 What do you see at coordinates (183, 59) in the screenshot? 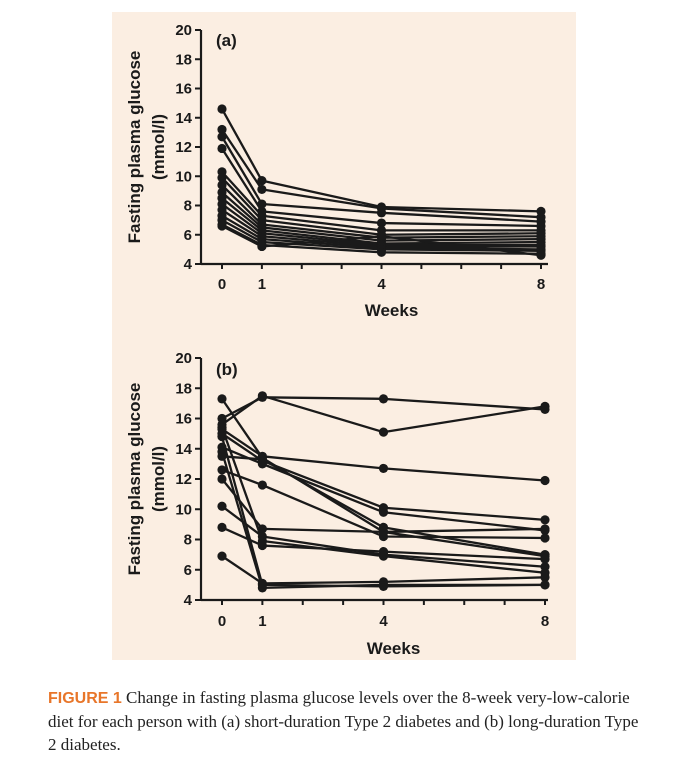
I see `y-tick-label: 18` at bounding box center [183, 59].